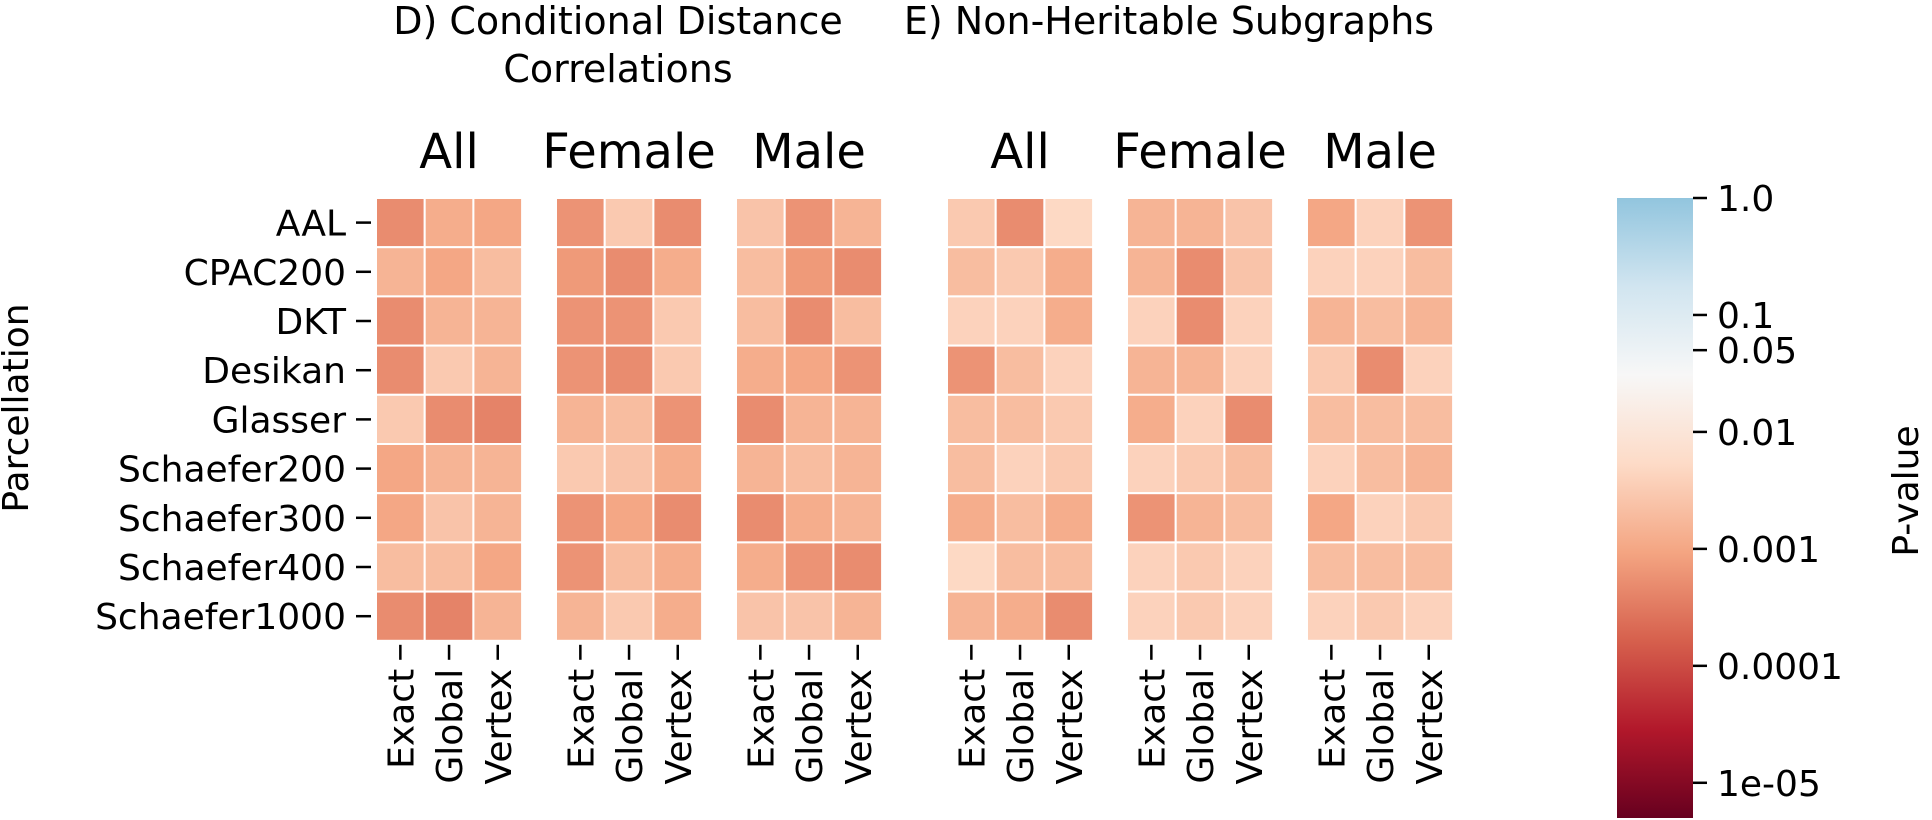  Describe the element at coordinates (1745, 199) in the screenshot. I see `colorbar-tick-label: 1.0` at that location.